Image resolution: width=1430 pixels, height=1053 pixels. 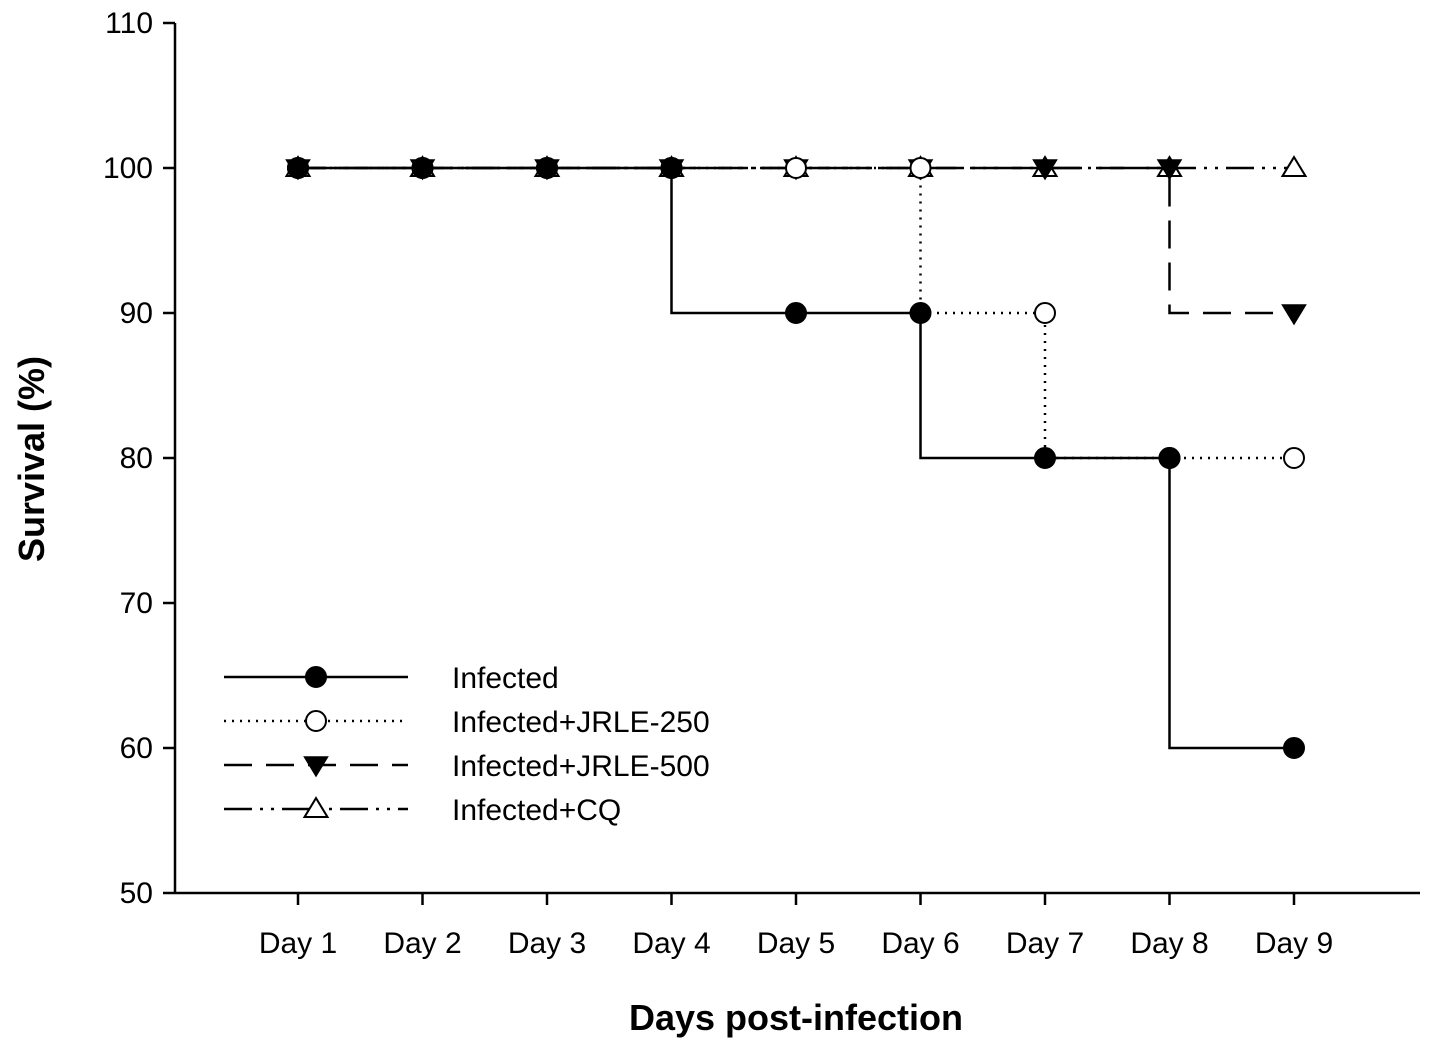 I want to click on y-tick-label: 70, so click(x=136, y=603).